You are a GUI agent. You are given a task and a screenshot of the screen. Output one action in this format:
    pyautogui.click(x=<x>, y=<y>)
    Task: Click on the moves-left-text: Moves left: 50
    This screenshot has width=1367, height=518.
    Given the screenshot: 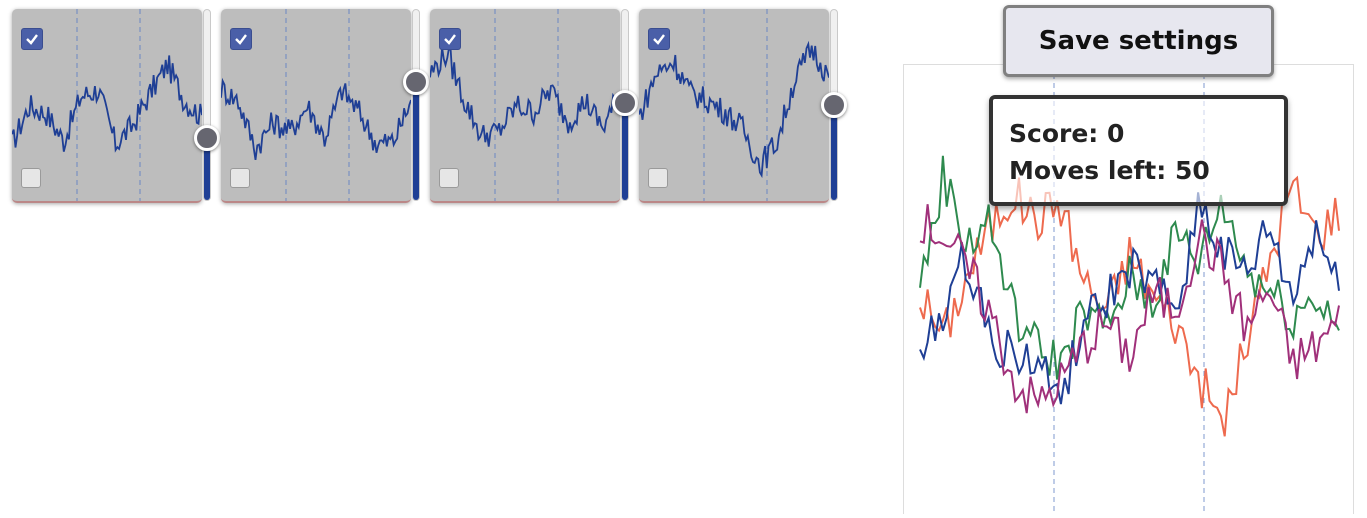 What is the action you would take?
    pyautogui.click(x=1109, y=170)
    